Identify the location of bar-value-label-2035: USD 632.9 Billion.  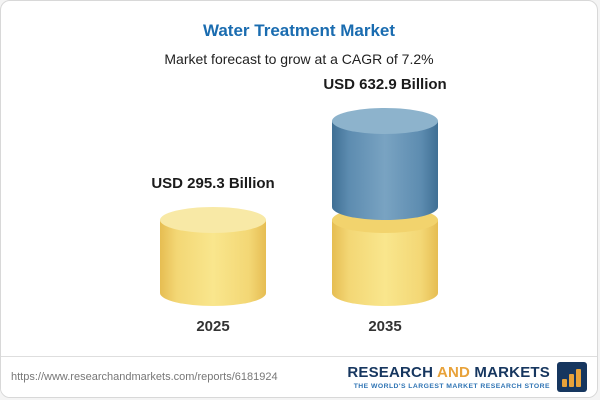
(385, 84).